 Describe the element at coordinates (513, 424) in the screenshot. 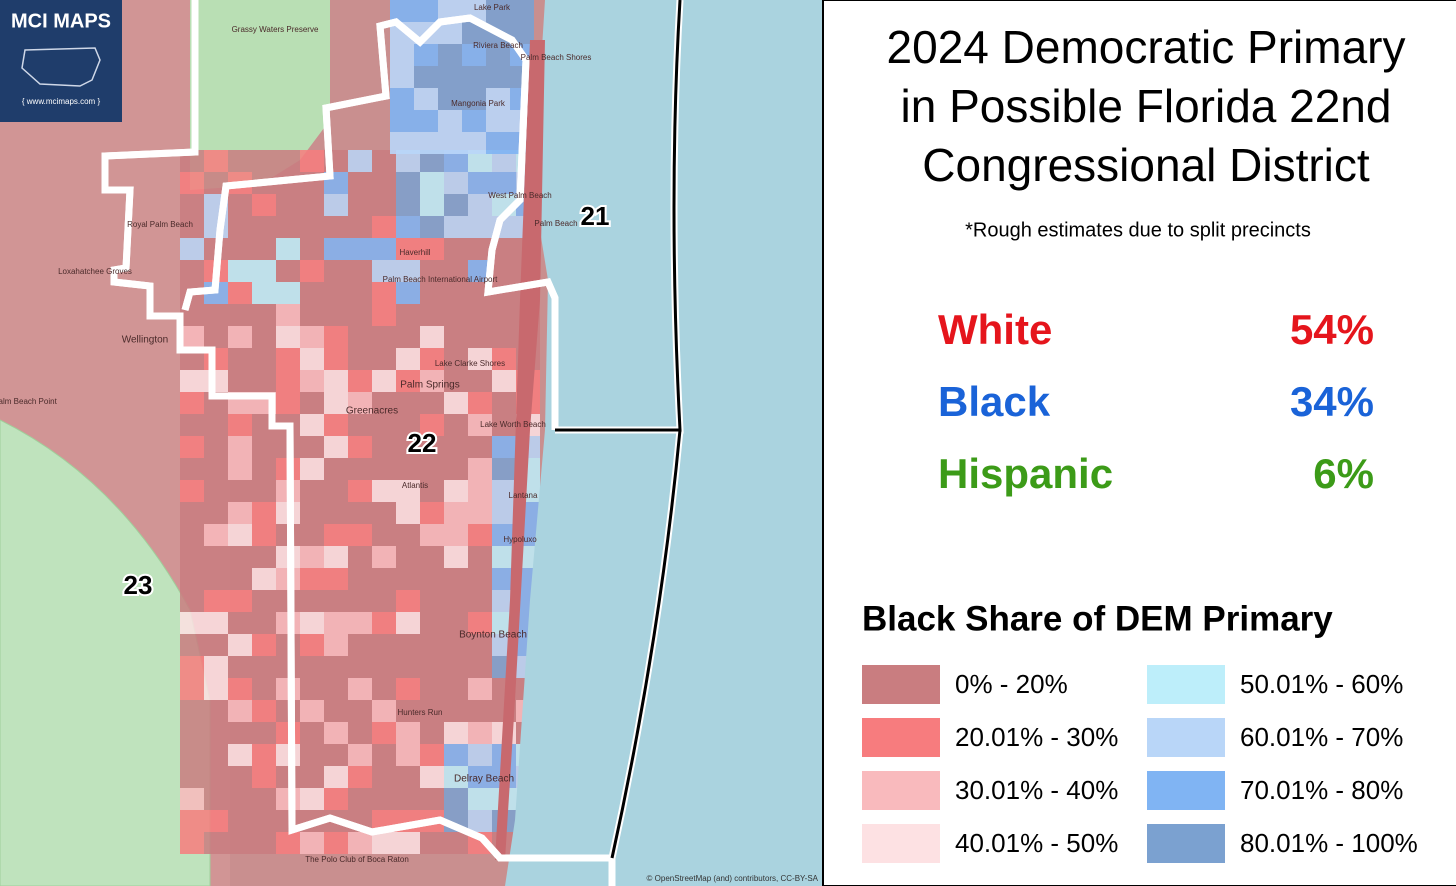

I see `place-label: Lake Worth Beach` at that location.